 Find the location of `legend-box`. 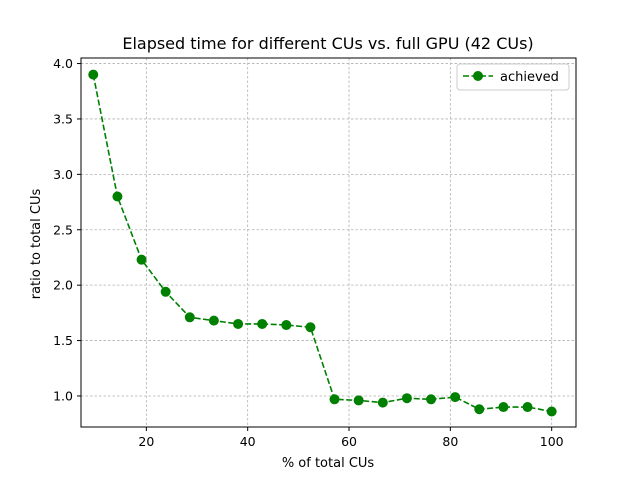

legend-box is located at coordinates (513, 77).